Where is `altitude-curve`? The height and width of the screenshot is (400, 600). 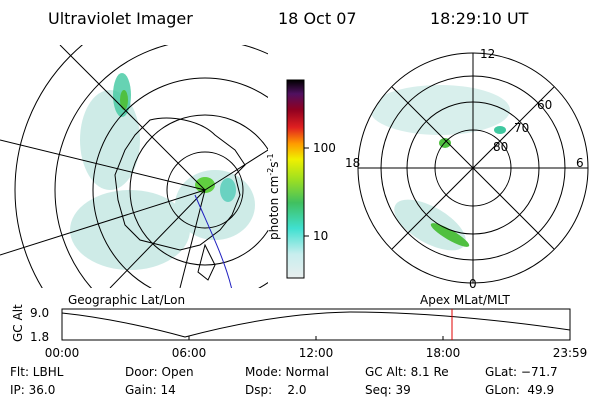
altitude-curve is located at coordinates (316, 324).